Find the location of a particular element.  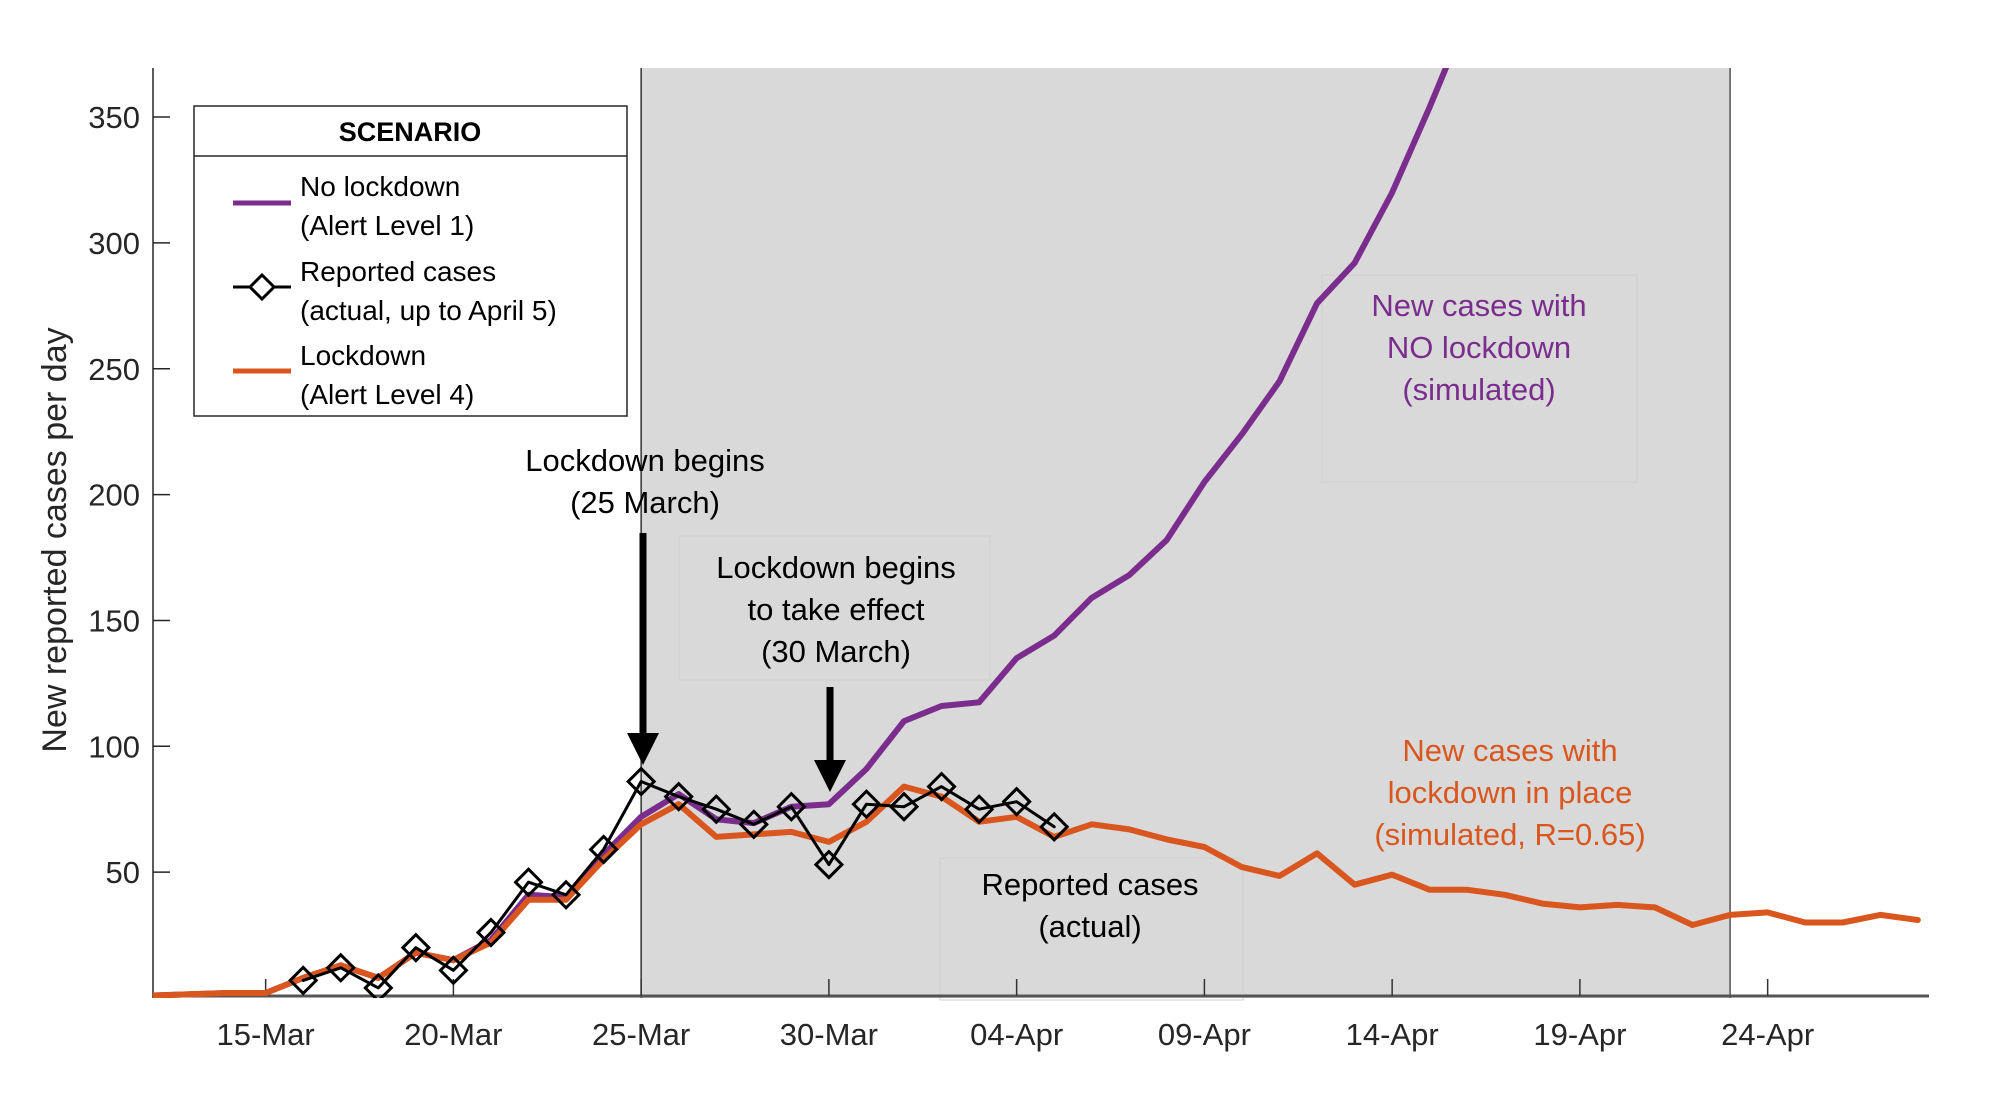

legend-diamond-marker-icon is located at coordinates (262, 287).